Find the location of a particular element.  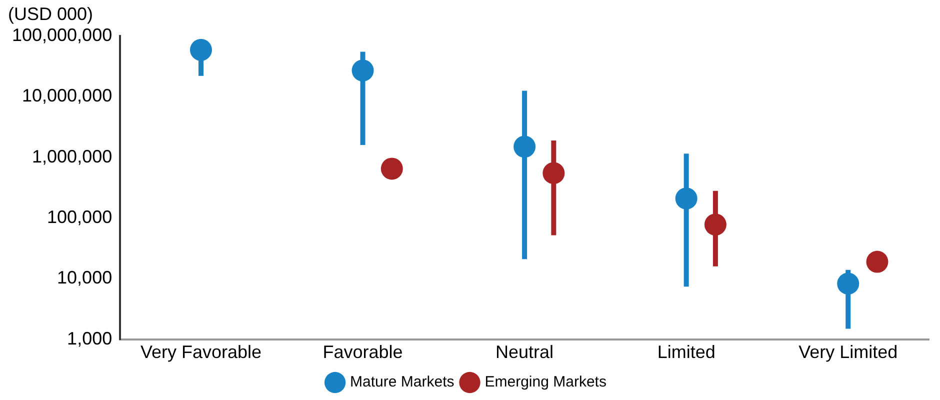

x-tick-label: Favorable is located at coordinates (362, 352).